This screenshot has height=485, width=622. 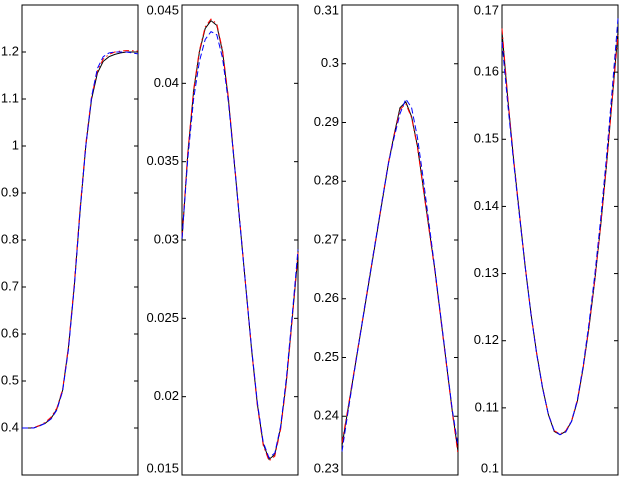 I want to click on y-tick-label: 0.045, so click(x=162, y=9).